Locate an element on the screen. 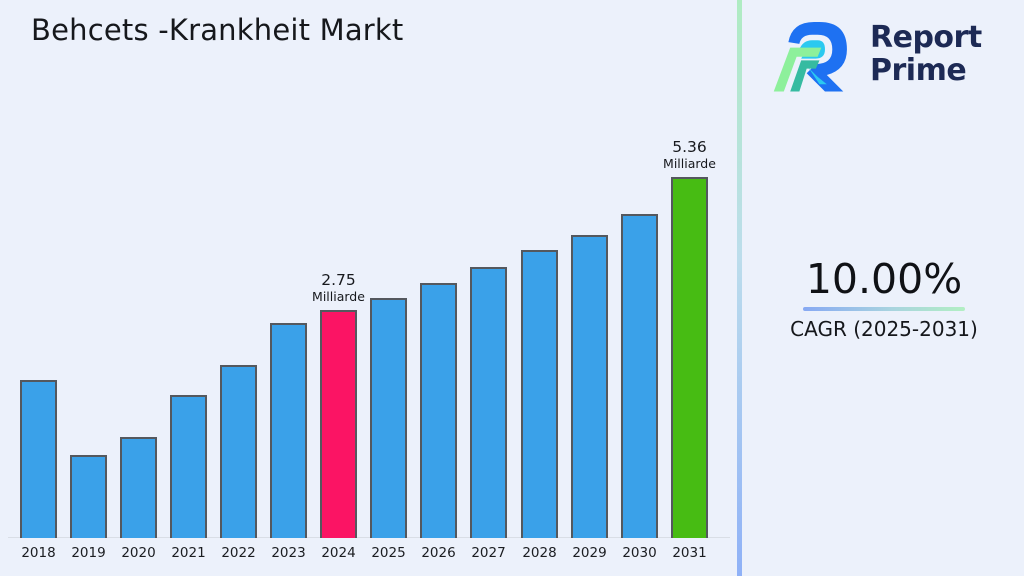  cagr-value: 10.00% is located at coordinates (884, 279).